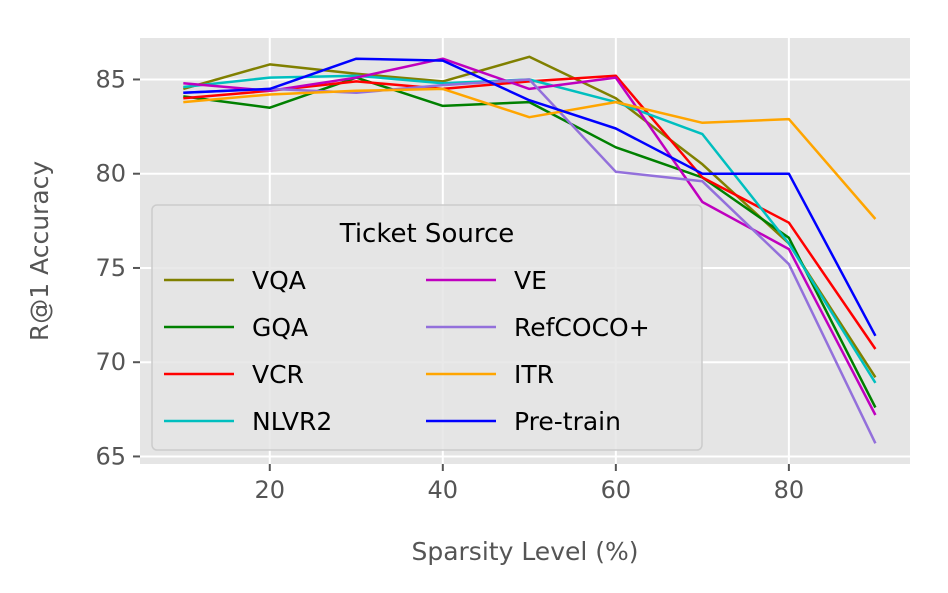  What do you see at coordinates (524, 551) in the screenshot?
I see `x-axis-label: Sparsity Level (%)` at bounding box center [524, 551].